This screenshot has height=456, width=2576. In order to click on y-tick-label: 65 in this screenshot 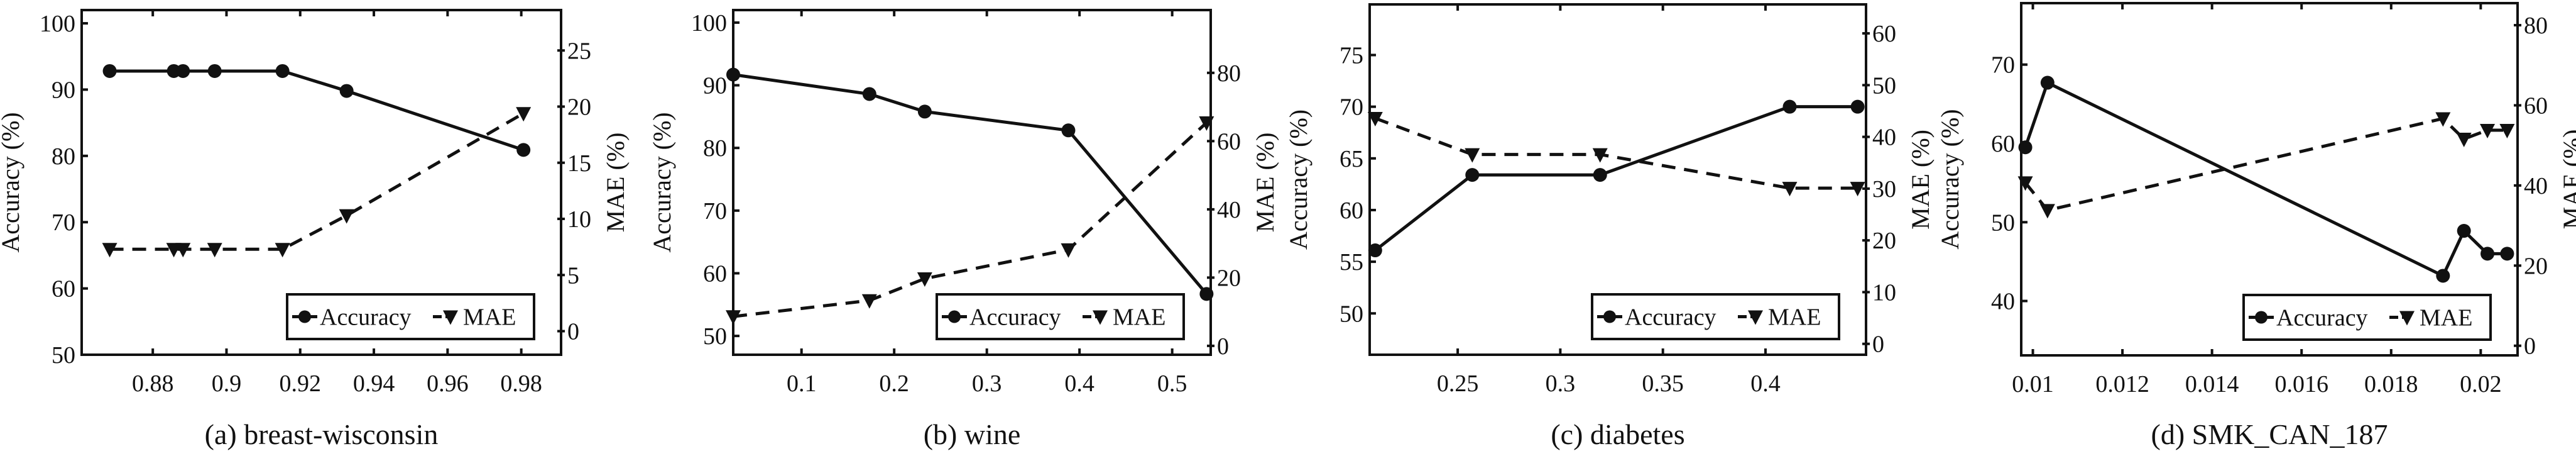, I will do `click(1352, 159)`.